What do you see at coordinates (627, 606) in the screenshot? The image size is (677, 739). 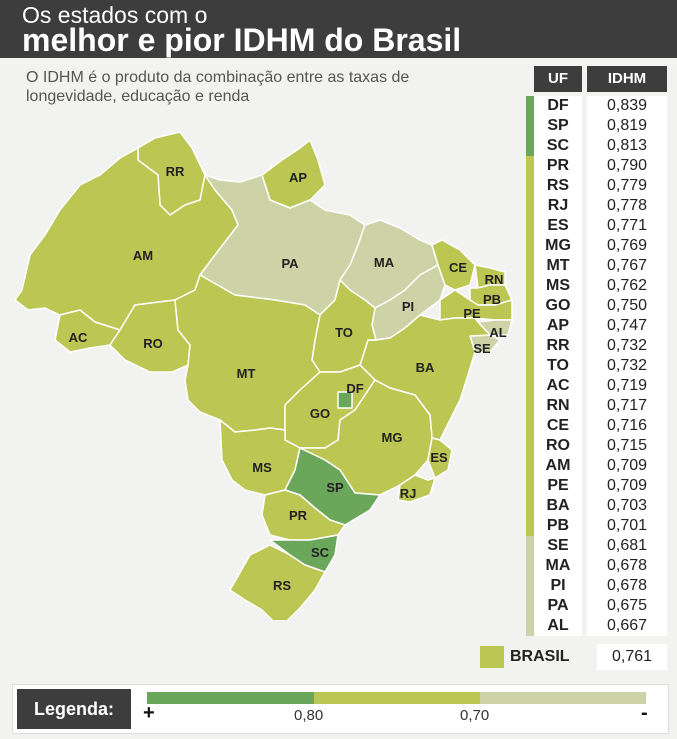 I see `row-value: 0,675` at bounding box center [627, 606].